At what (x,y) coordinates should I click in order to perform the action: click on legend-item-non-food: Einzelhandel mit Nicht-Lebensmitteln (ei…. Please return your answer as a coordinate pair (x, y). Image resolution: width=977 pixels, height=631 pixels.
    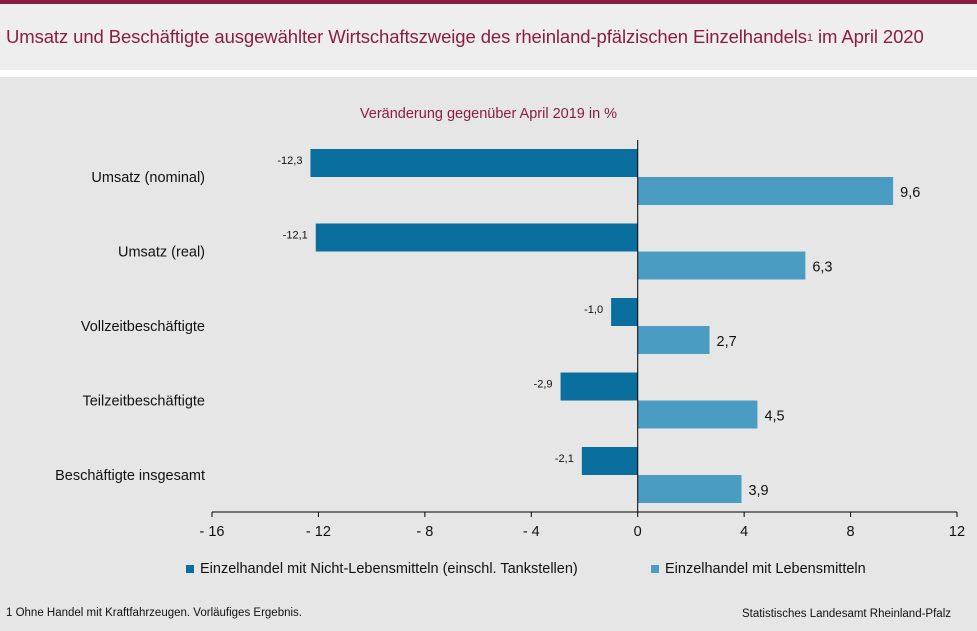
    Looking at the image, I should click on (382, 569).